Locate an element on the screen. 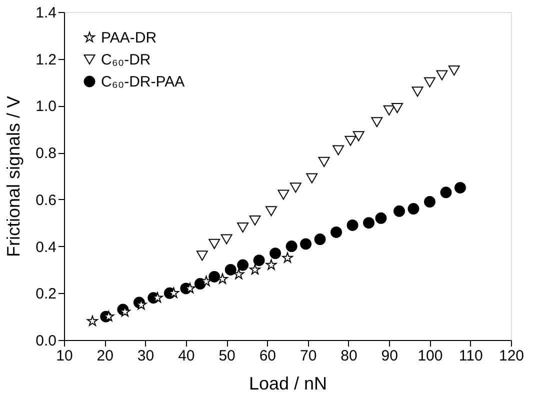 This screenshot has height=413, width=544. x-tick-label: 120 is located at coordinates (511, 356).